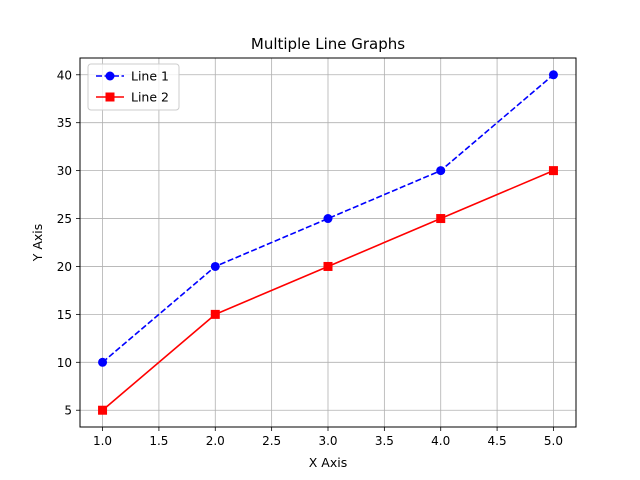 Image resolution: width=640 pixels, height=480 pixels. Describe the element at coordinates (384, 441) in the screenshot. I see `x-tick-label-5: 3.5` at that location.